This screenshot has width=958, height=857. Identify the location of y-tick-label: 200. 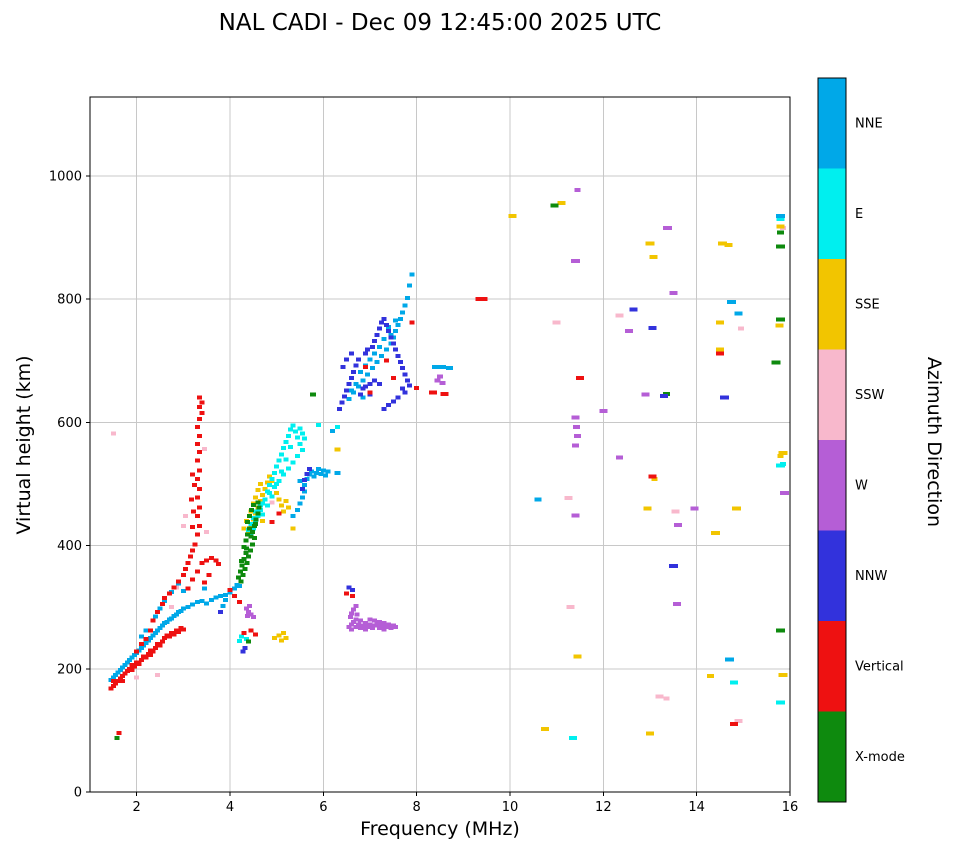
(69, 669).